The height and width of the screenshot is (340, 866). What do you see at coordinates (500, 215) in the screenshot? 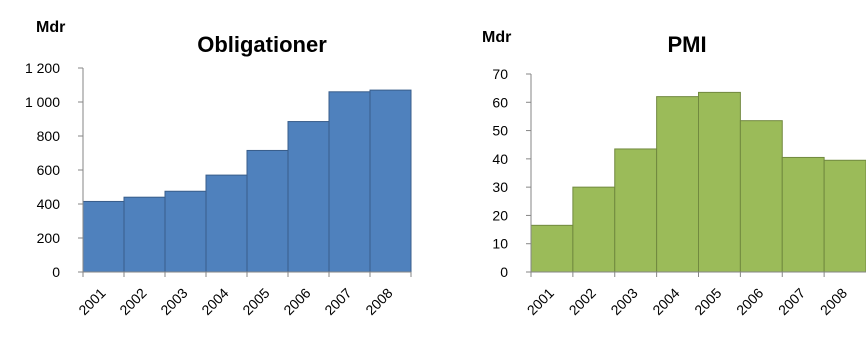
I see `chart-pmi-y-tick-label: 20` at bounding box center [500, 215].